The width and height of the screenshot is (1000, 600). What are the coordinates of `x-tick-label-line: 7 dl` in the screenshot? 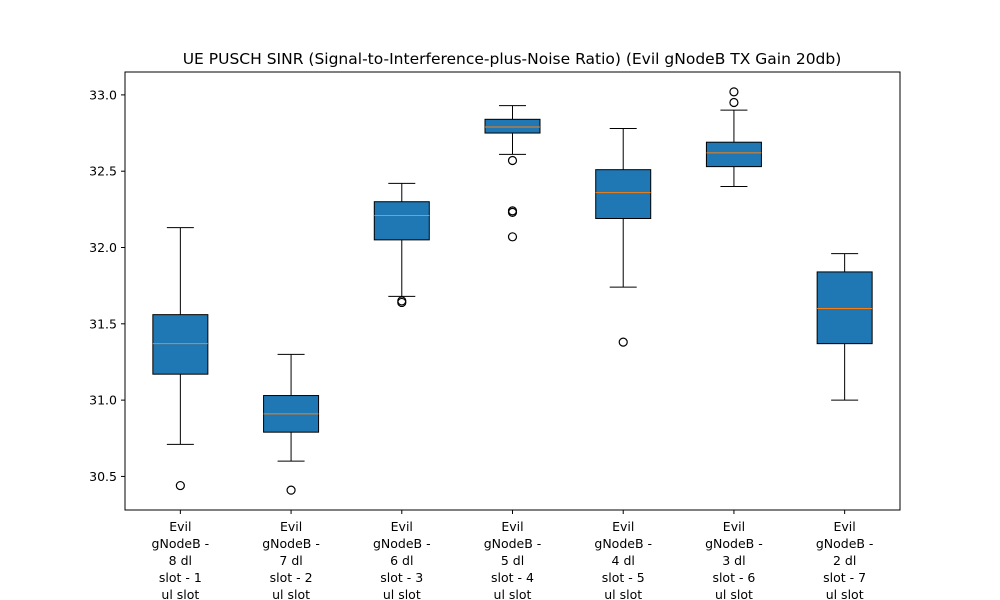 It's located at (290, 560).